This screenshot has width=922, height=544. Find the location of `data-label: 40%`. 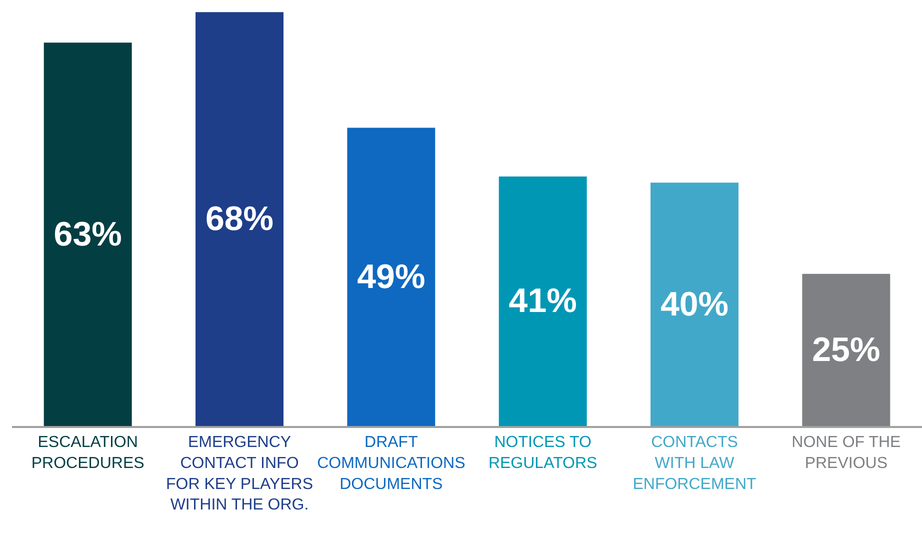

data-label: 40% is located at coordinates (694, 304).